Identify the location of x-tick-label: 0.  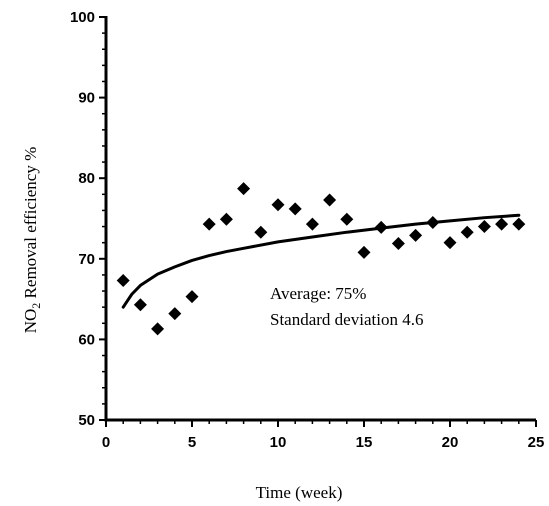
(106, 442).